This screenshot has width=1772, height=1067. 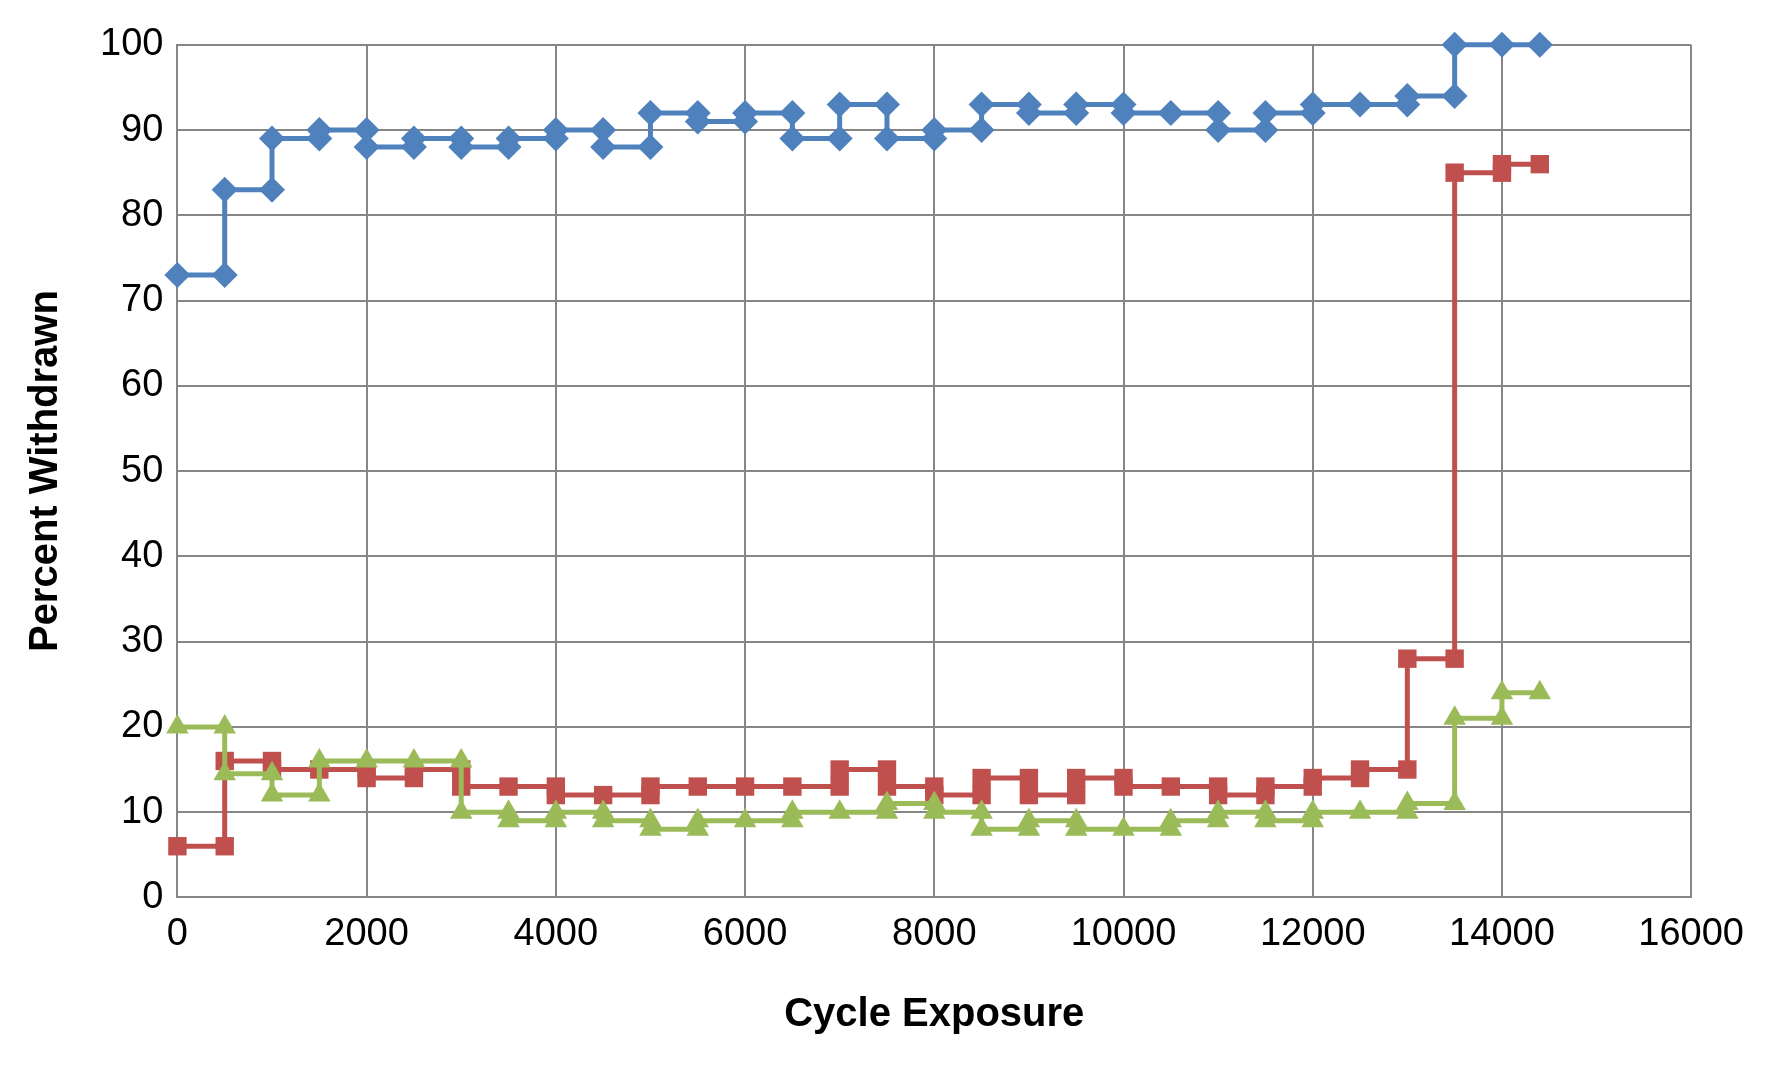 I want to click on y-tick-label: 90, so click(x=142, y=127).